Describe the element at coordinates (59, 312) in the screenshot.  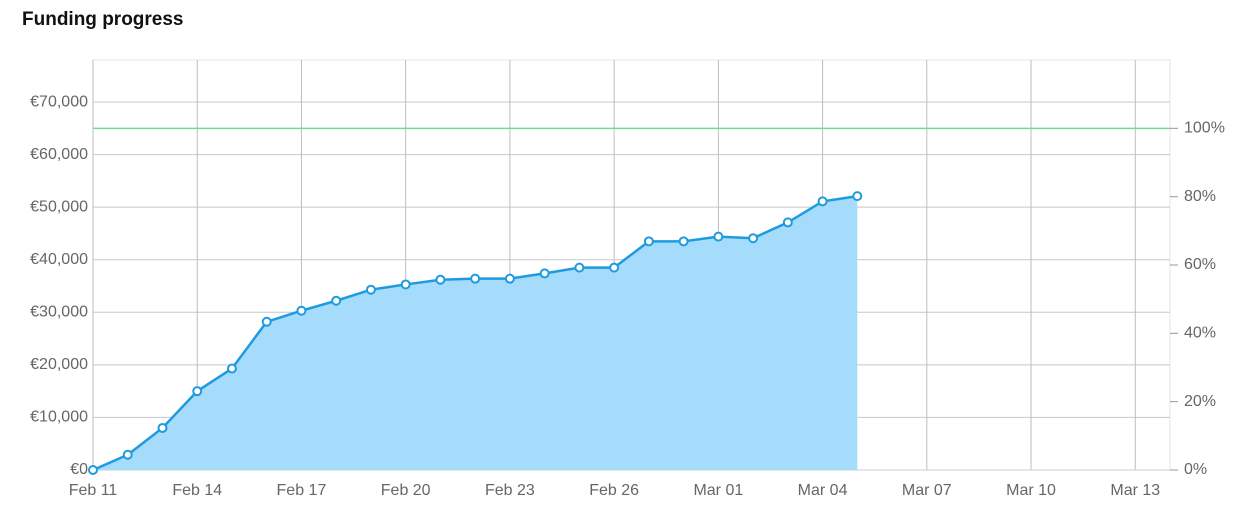
I see `y-tick-label: €30,000` at that location.